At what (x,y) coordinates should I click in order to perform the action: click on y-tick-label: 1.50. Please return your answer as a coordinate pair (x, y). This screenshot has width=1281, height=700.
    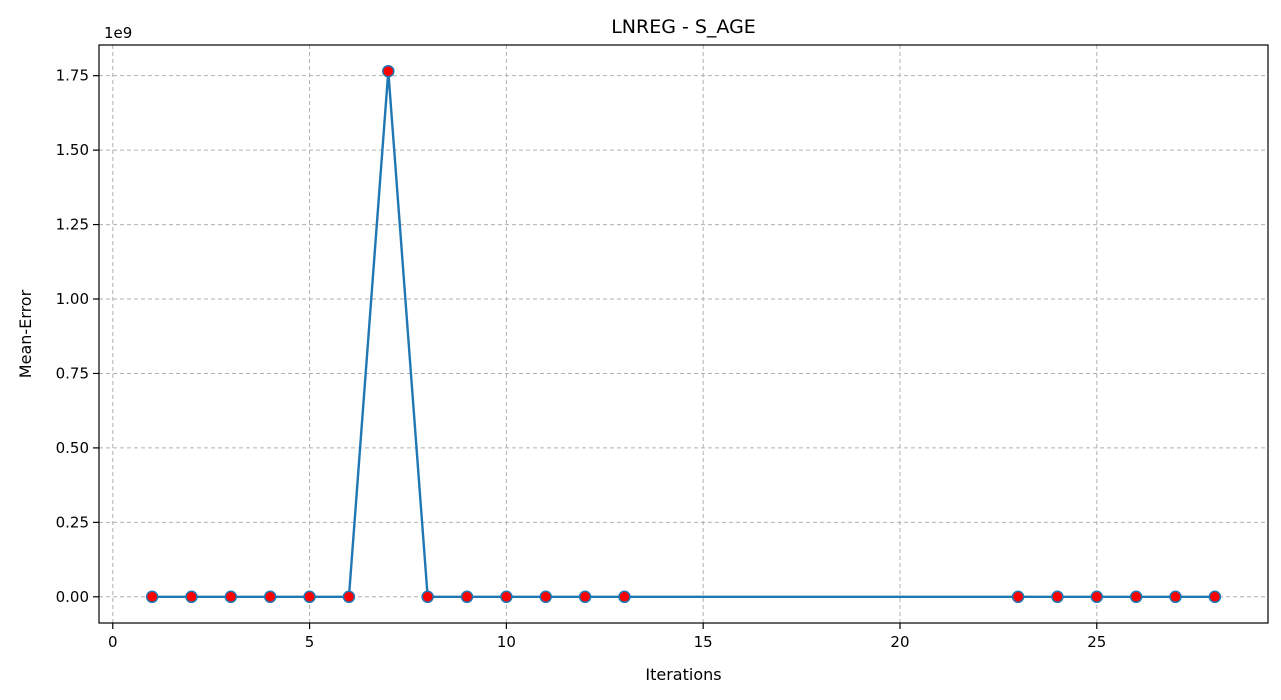
    Looking at the image, I should click on (72, 150).